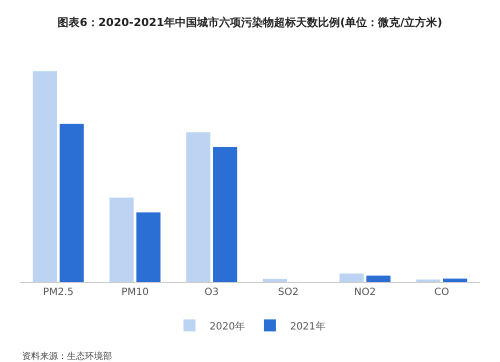 This screenshot has width=500, height=362. What do you see at coordinates (365, 292) in the screenshot?
I see `x-tick-label: NO2` at bounding box center [365, 292].